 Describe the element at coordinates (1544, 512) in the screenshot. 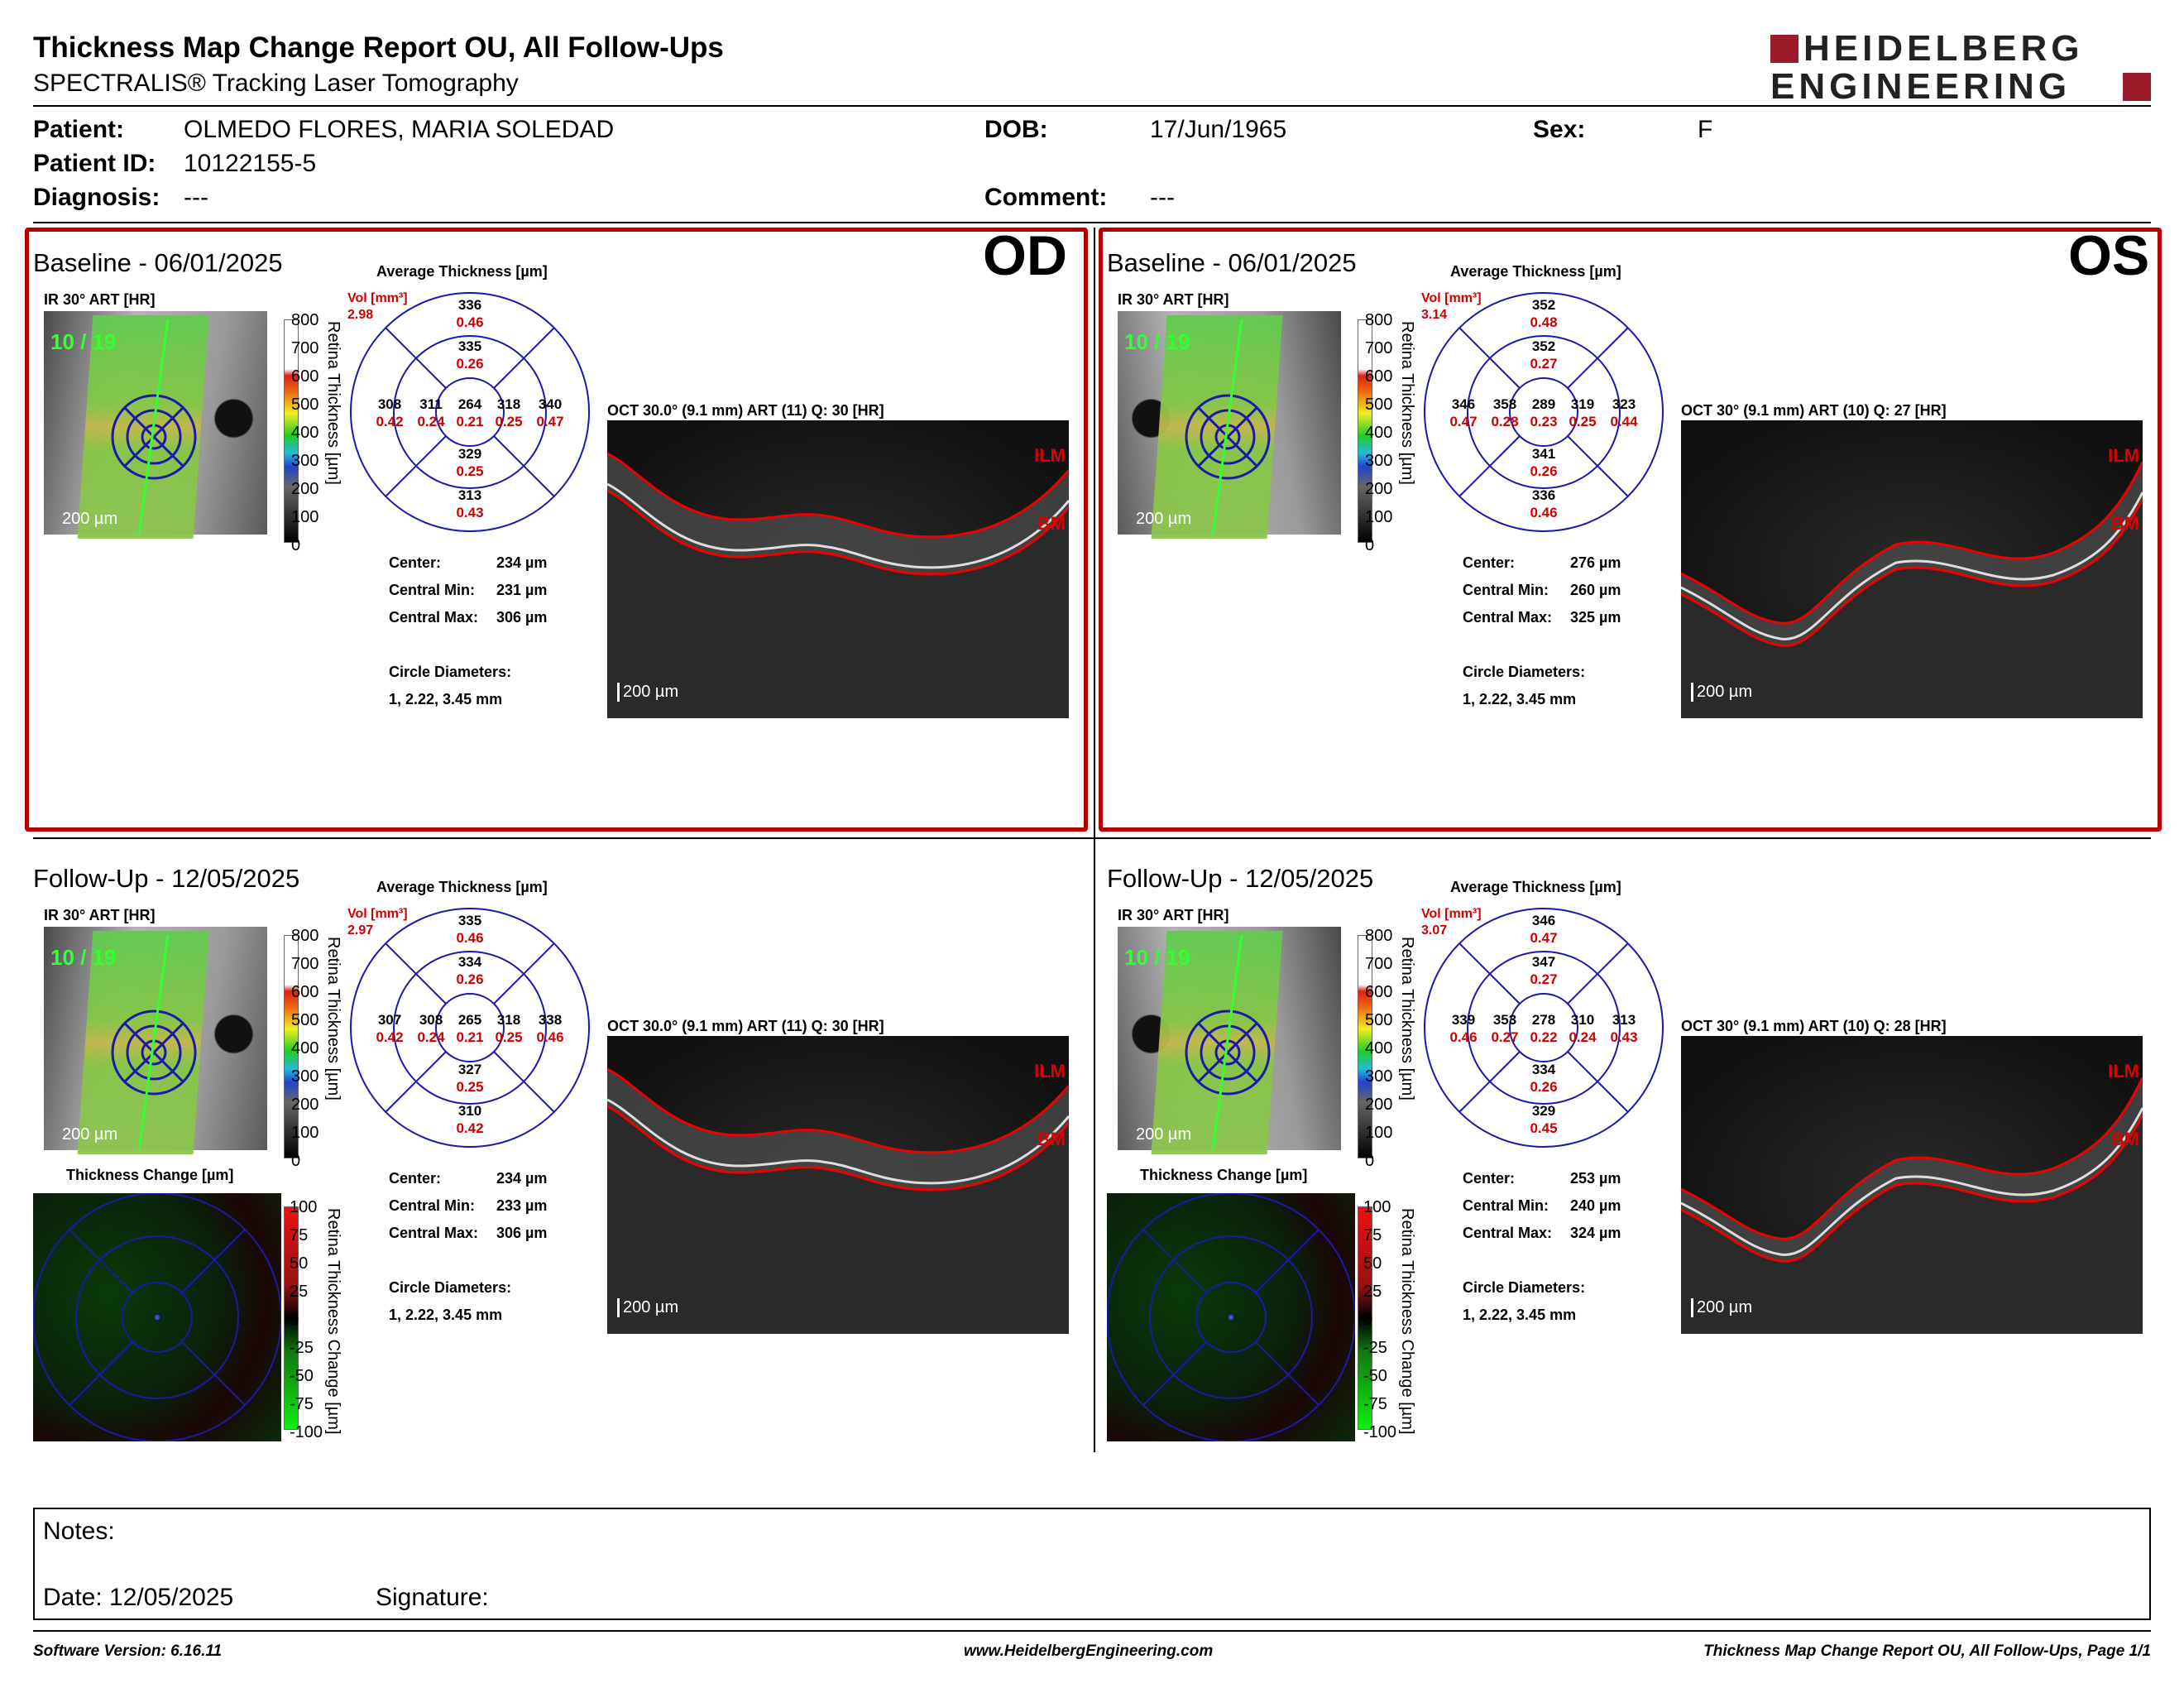

I see `grid-volume-oi: 0.46` at that location.